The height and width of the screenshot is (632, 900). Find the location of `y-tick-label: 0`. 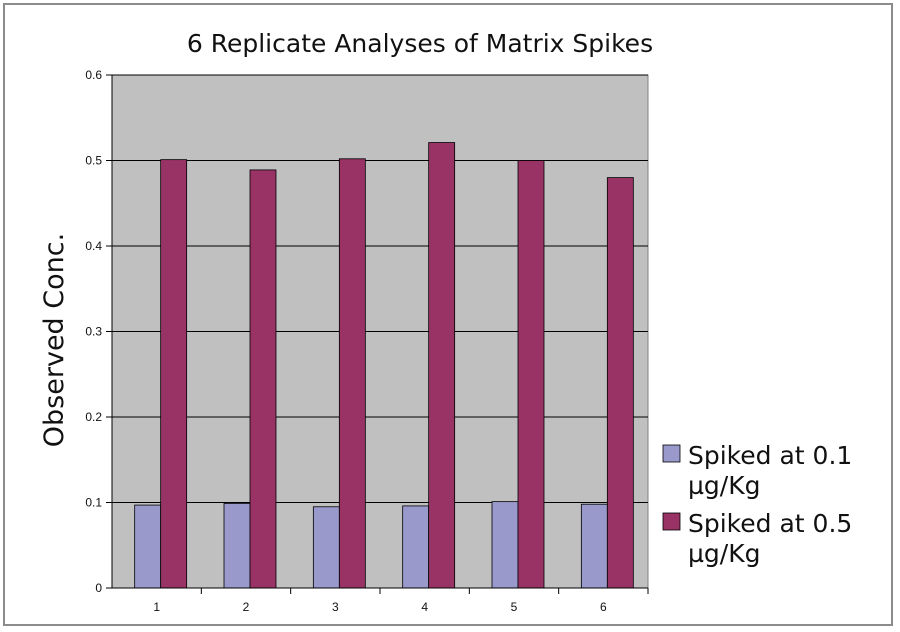

y-tick-label: 0 is located at coordinates (98, 588).